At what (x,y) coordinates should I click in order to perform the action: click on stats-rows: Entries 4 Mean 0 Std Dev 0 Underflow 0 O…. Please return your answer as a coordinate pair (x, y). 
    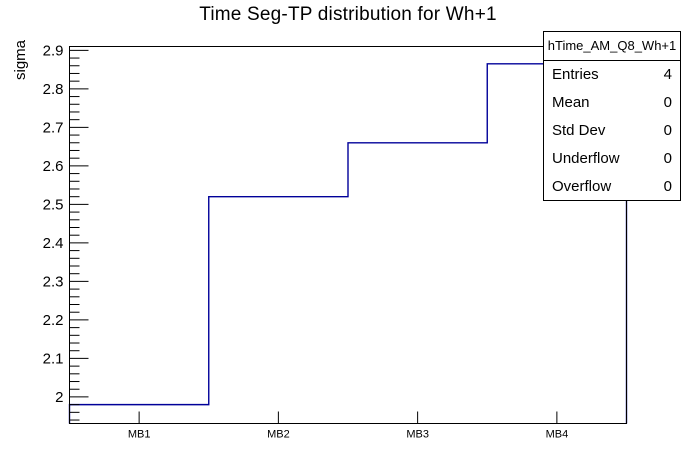
    Looking at the image, I should click on (612, 130).